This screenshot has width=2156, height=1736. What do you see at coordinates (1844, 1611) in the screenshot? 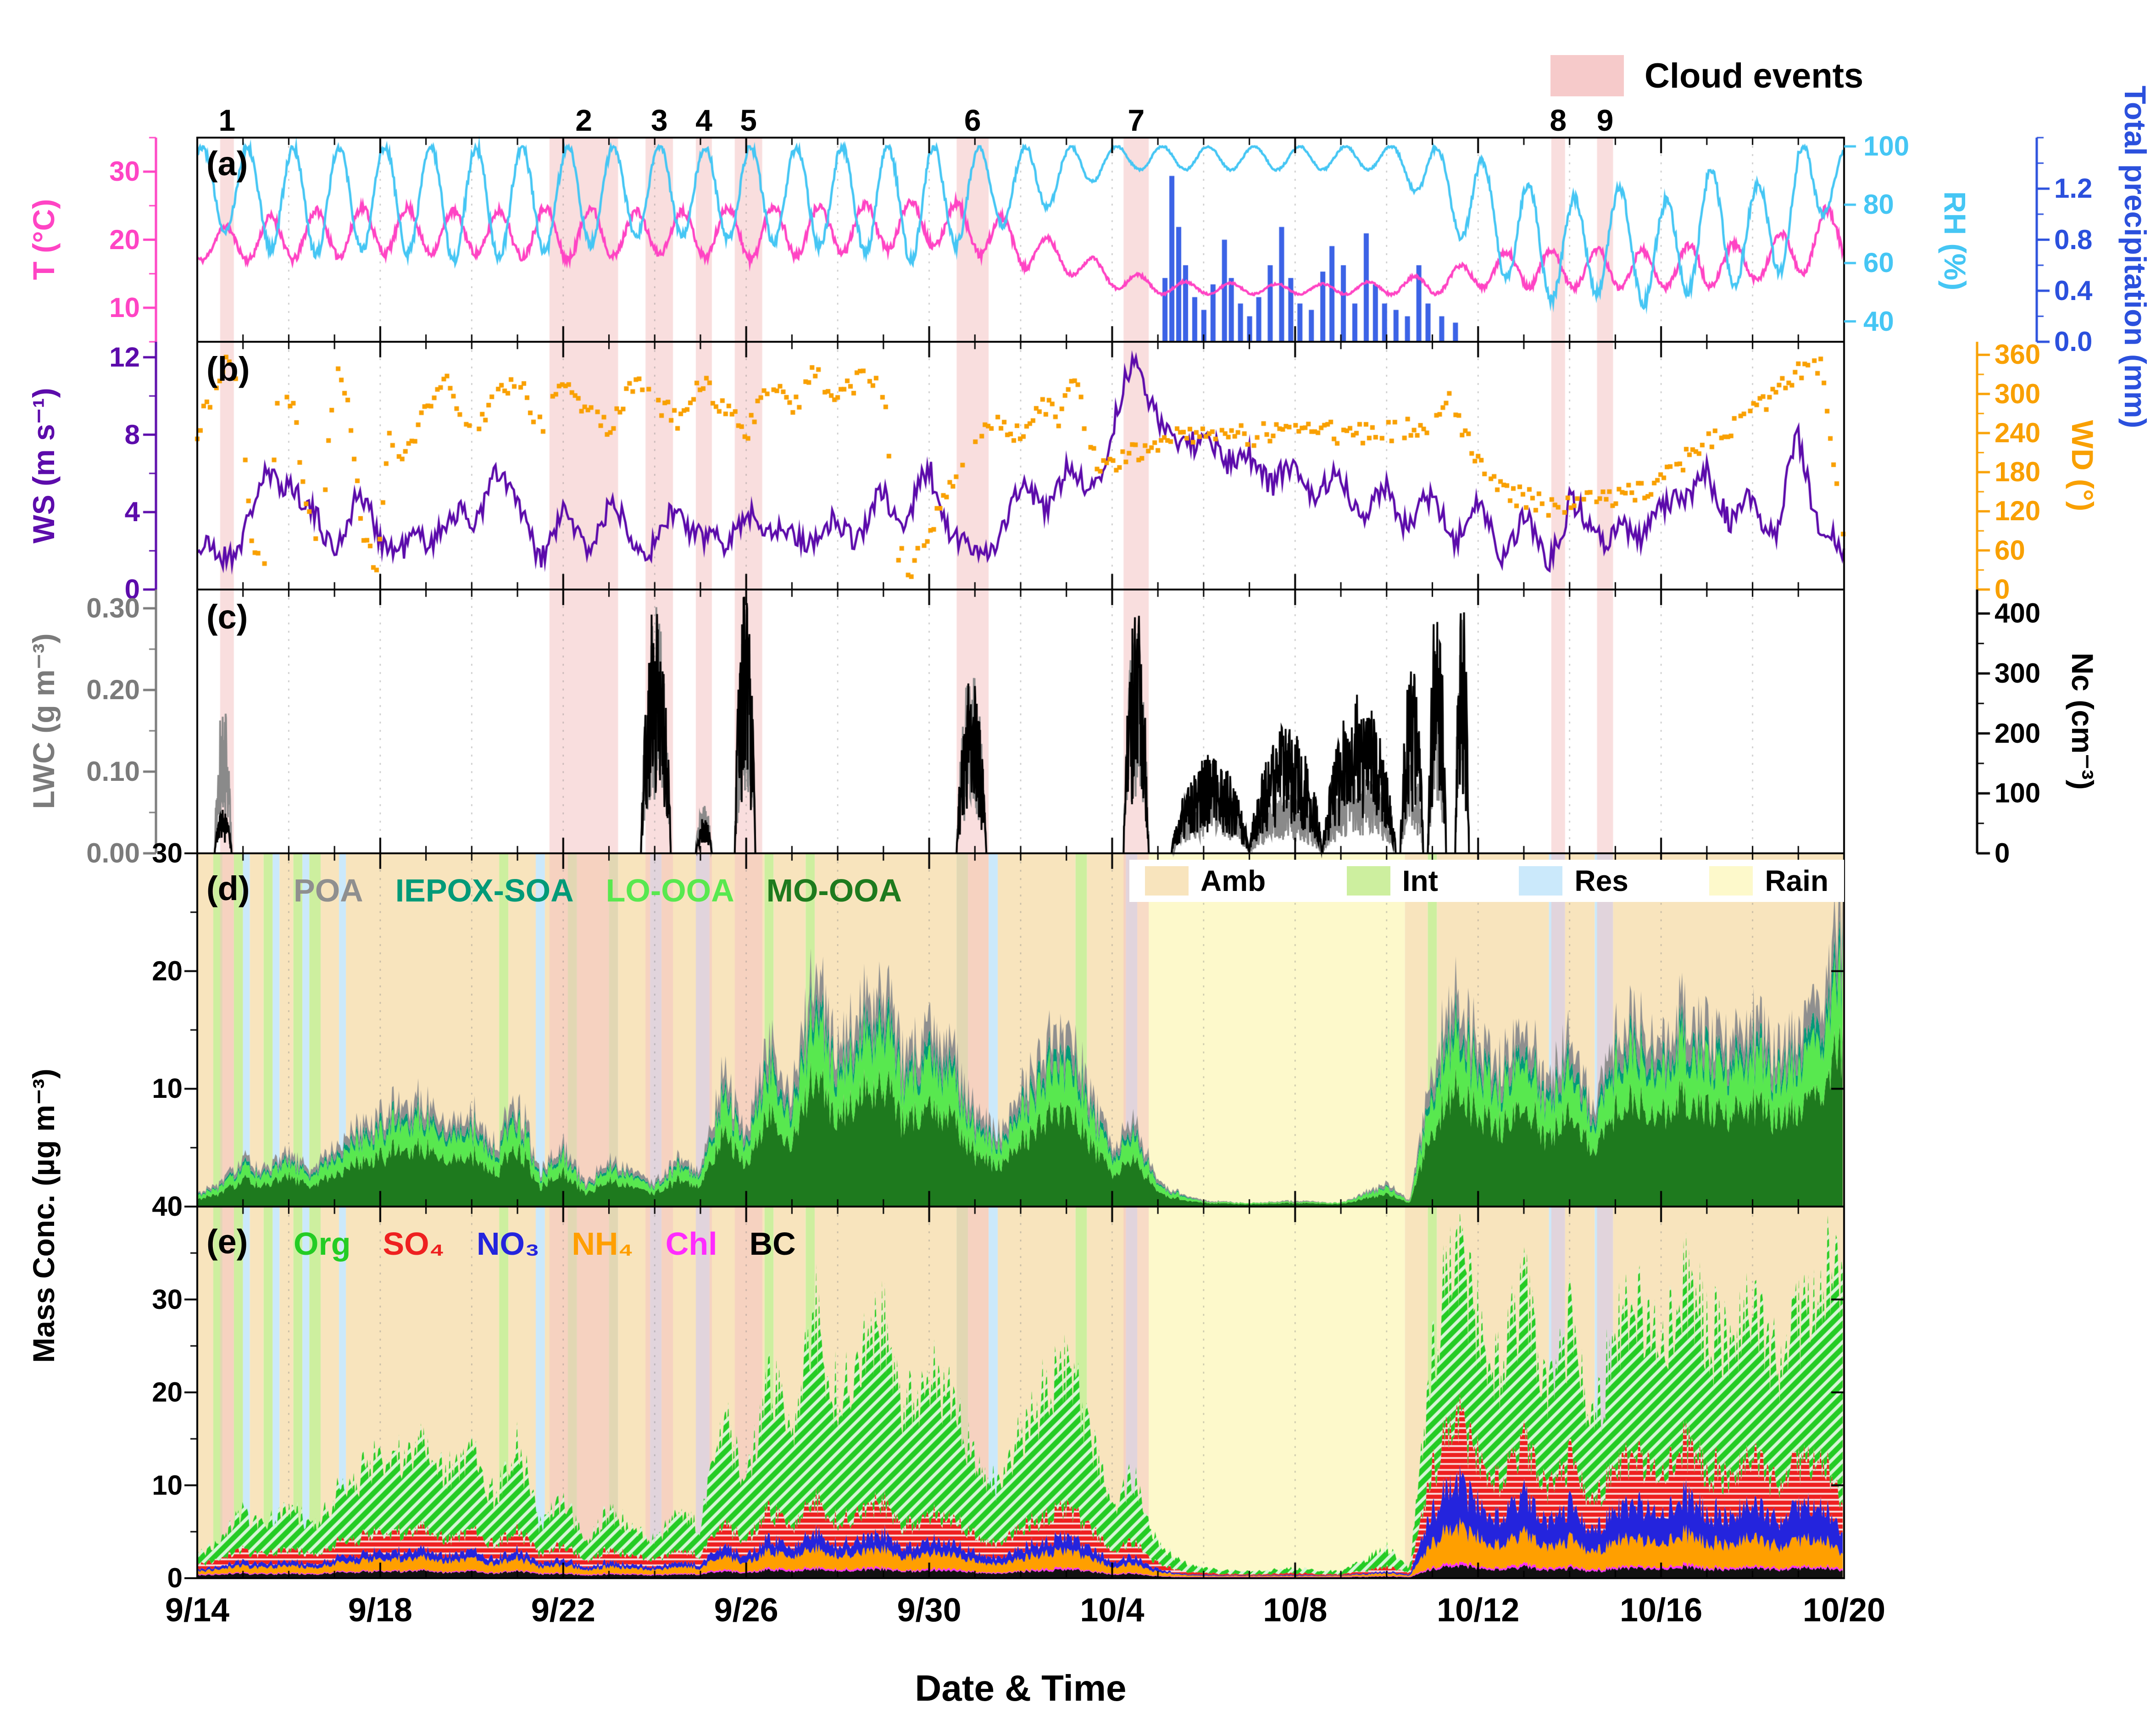
I see `x-tick-label: 10/20` at bounding box center [1844, 1611].